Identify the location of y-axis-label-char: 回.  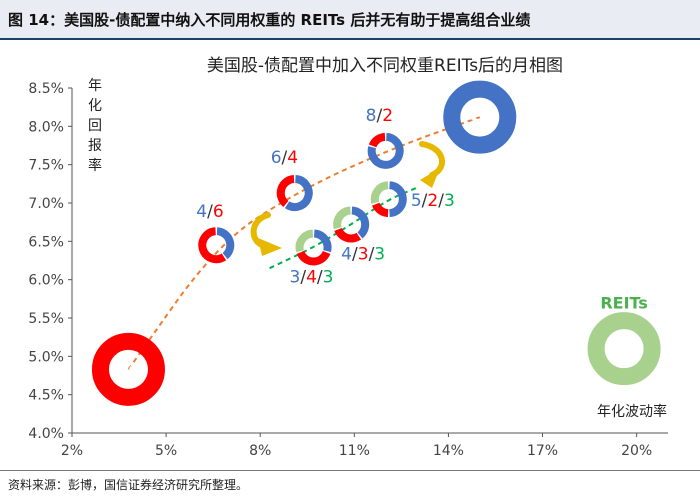
(95, 126).